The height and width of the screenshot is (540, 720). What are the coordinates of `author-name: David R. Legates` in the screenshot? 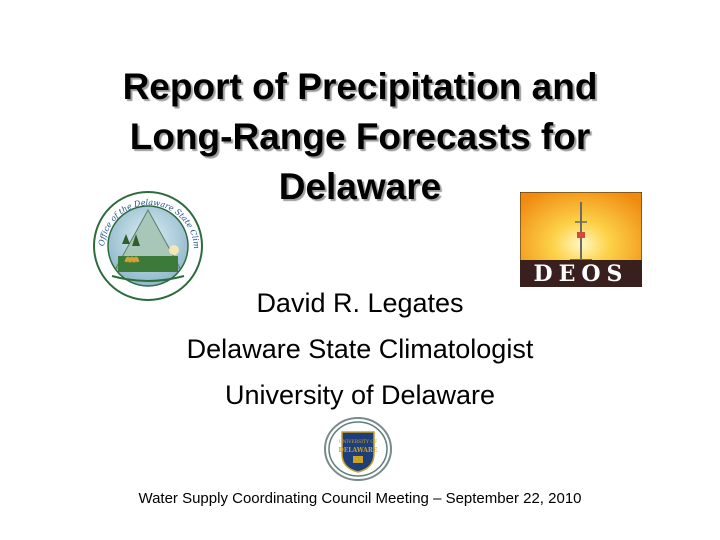 It's located at (360, 303).